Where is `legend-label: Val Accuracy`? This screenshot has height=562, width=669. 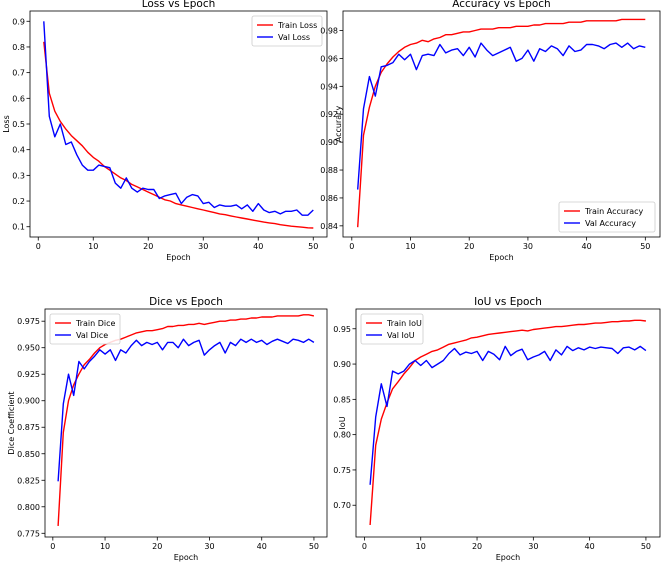 legend-label: Val Accuracy is located at coordinates (610, 223).